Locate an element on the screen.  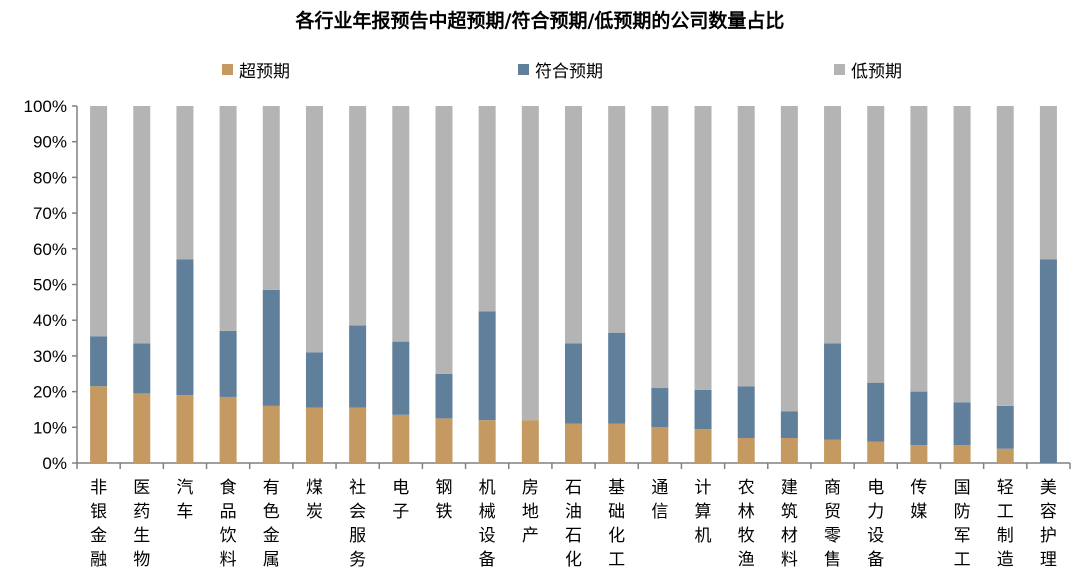
category-label: 通信 is located at coordinates (659, 500).